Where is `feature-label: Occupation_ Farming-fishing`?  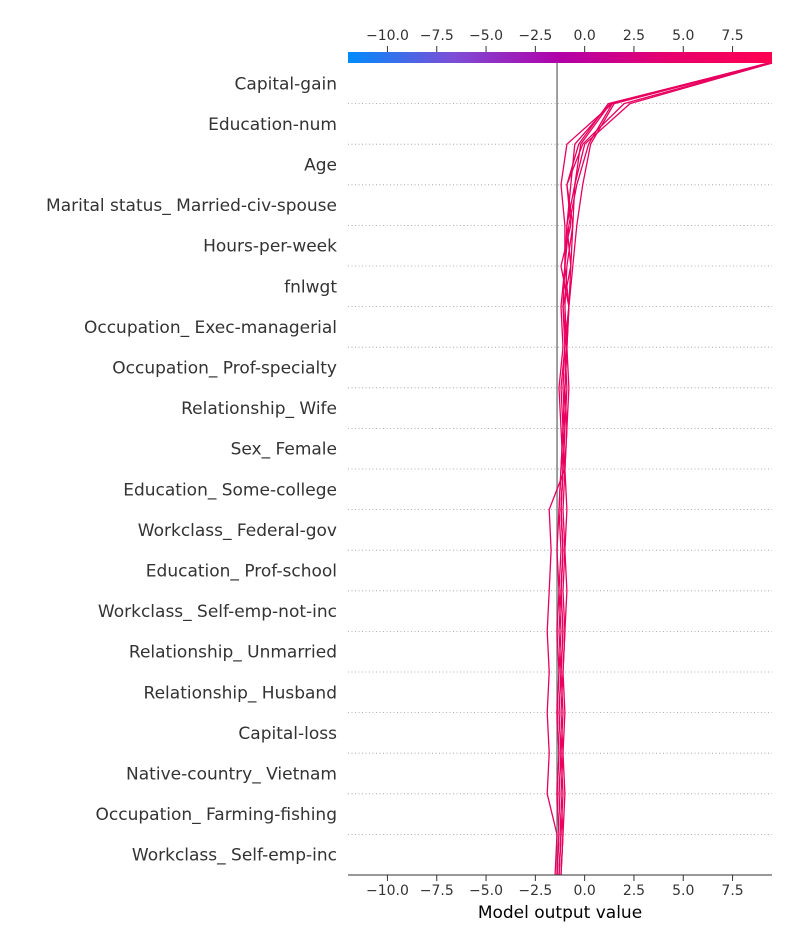 feature-label: Occupation_ Farming-fishing is located at coordinates (216, 815).